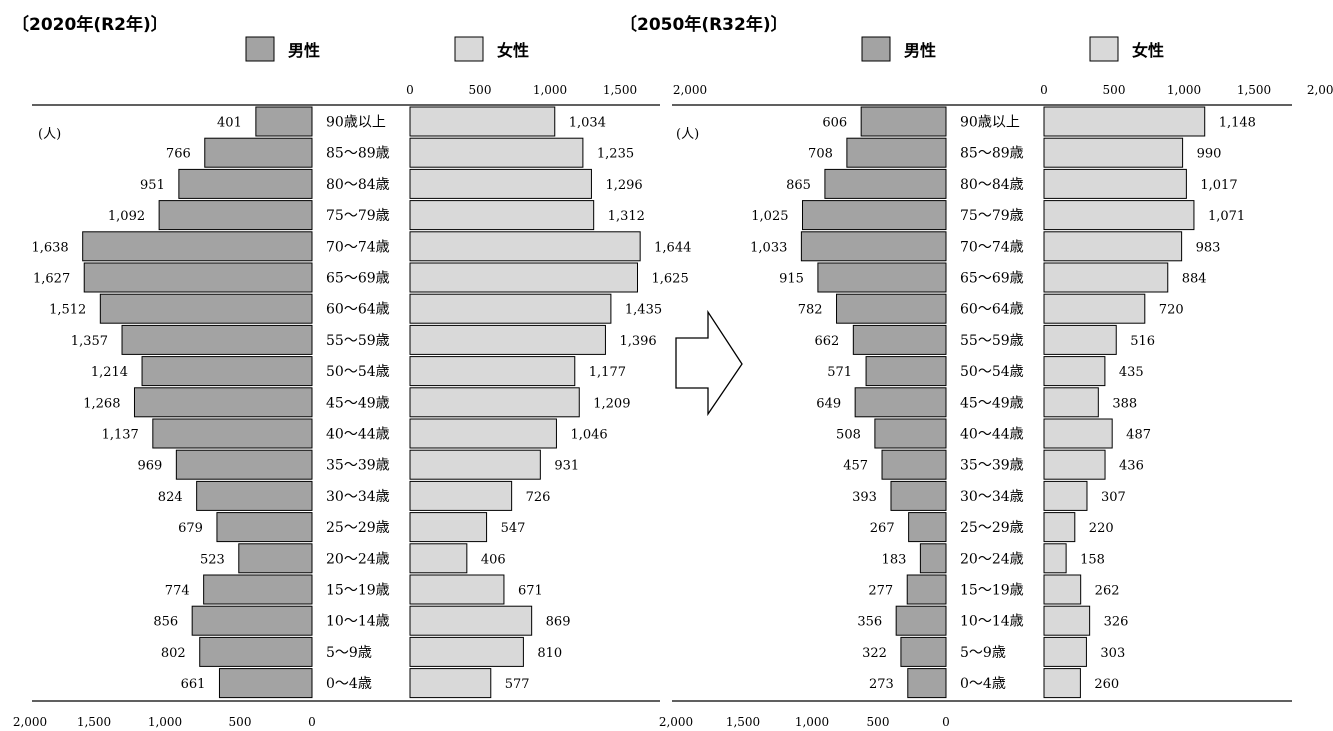  Describe the element at coordinates (992, 466) in the screenshot. I see `age-group-label: 35～39歳` at that location.